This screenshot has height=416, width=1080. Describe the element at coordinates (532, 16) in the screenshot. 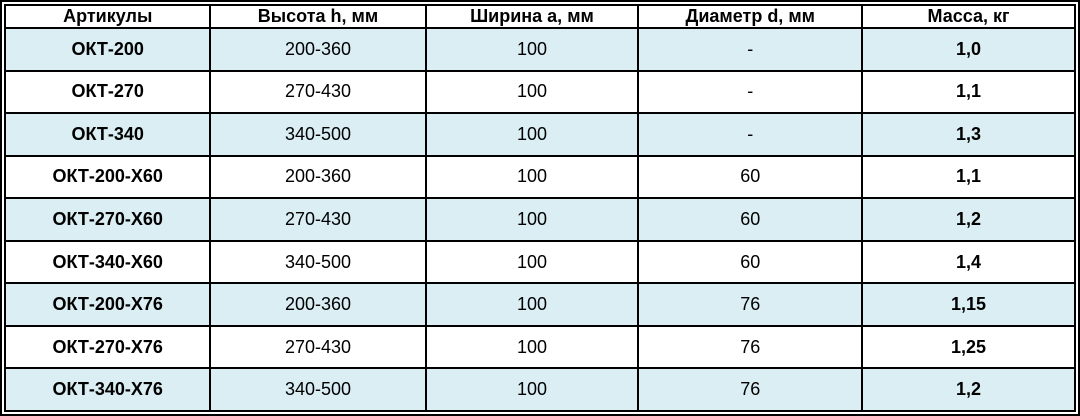

I see `column-header-width: Ширина a, мм` at that location.